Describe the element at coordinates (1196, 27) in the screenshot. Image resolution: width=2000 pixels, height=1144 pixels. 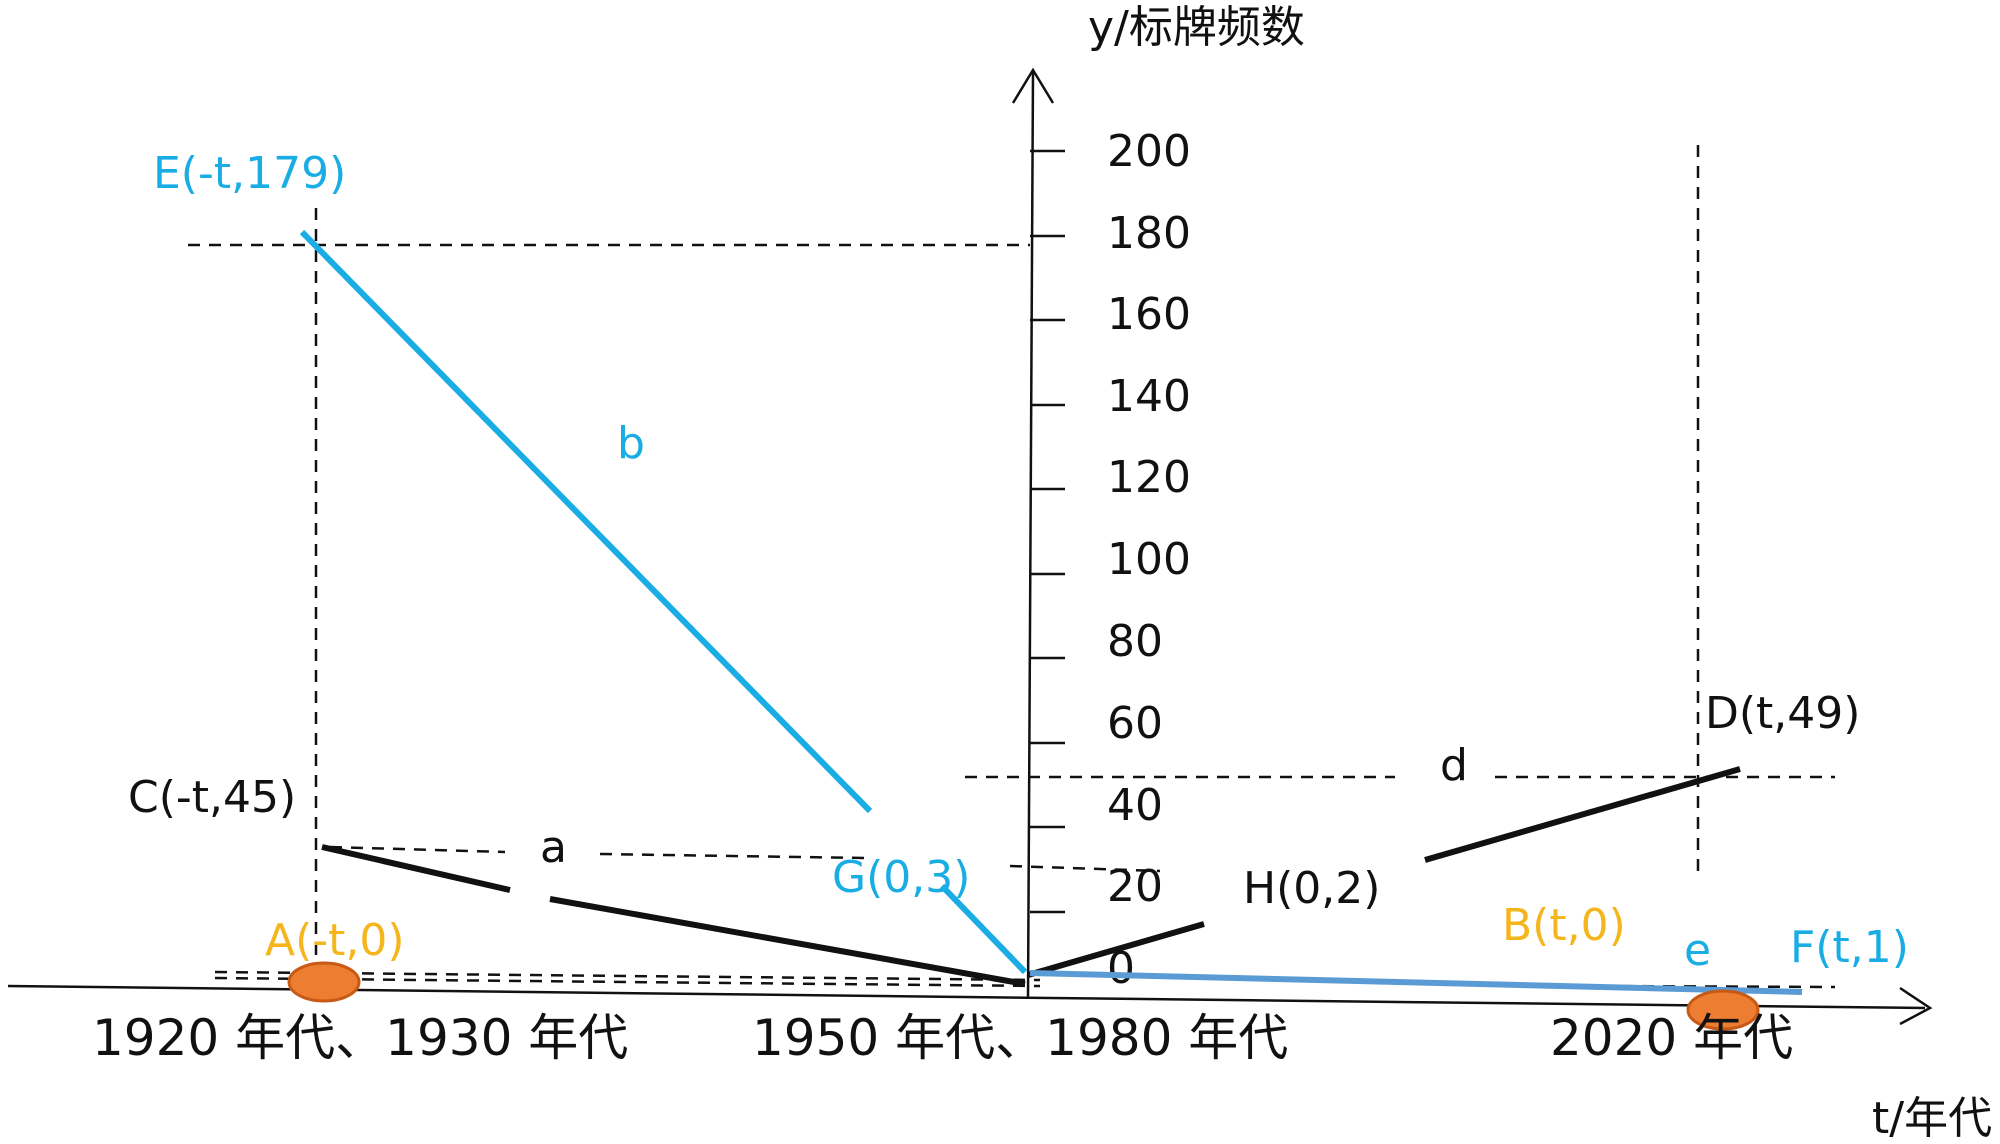
I see `y-axis-title: y/标牌频数` at that location.